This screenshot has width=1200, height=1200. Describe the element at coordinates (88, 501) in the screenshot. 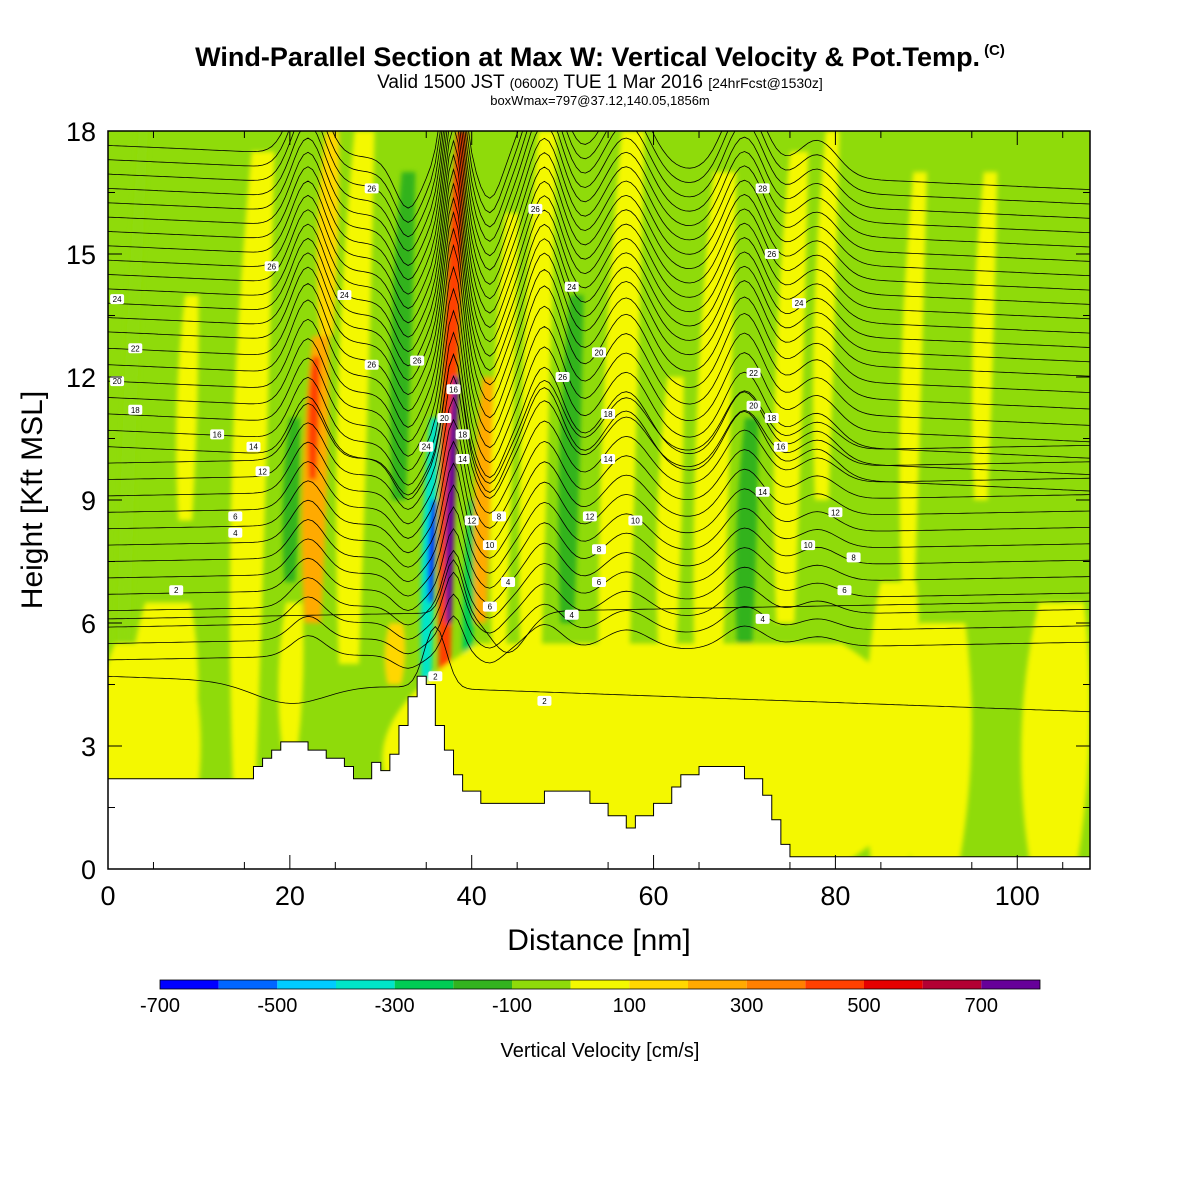

I see `y-tick-label: 9` at that location.